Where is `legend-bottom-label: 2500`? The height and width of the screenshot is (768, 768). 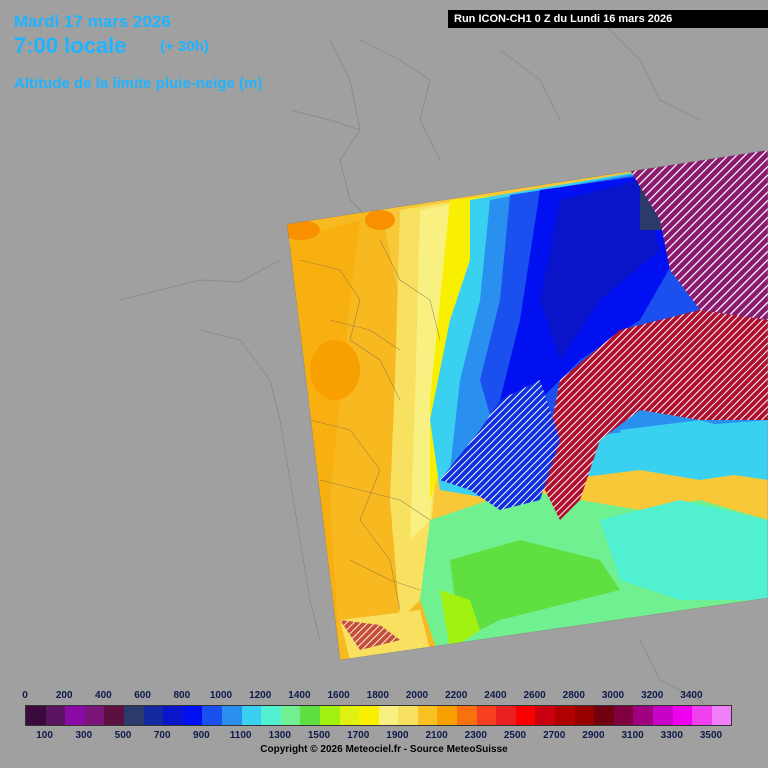
legend-bottom-label: 2500 is located at coordinates (515, 735).